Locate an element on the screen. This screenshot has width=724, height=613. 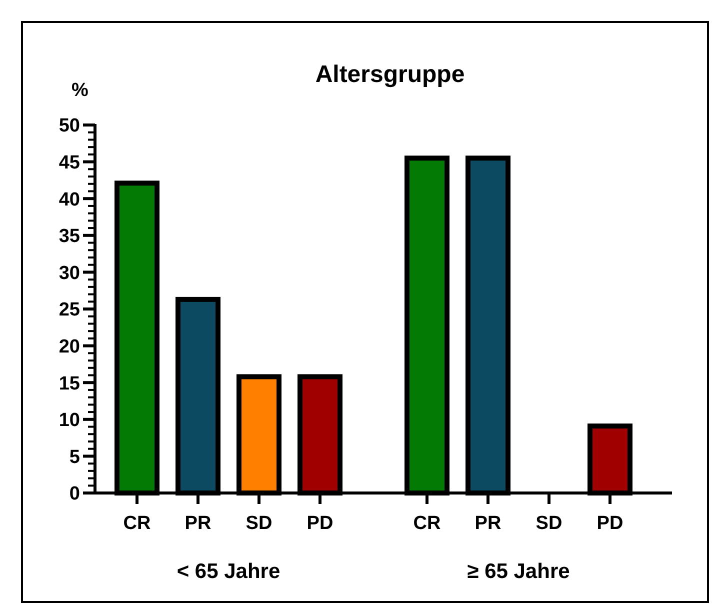
y-tick-label: 25 is located at coordinates (69, 310).